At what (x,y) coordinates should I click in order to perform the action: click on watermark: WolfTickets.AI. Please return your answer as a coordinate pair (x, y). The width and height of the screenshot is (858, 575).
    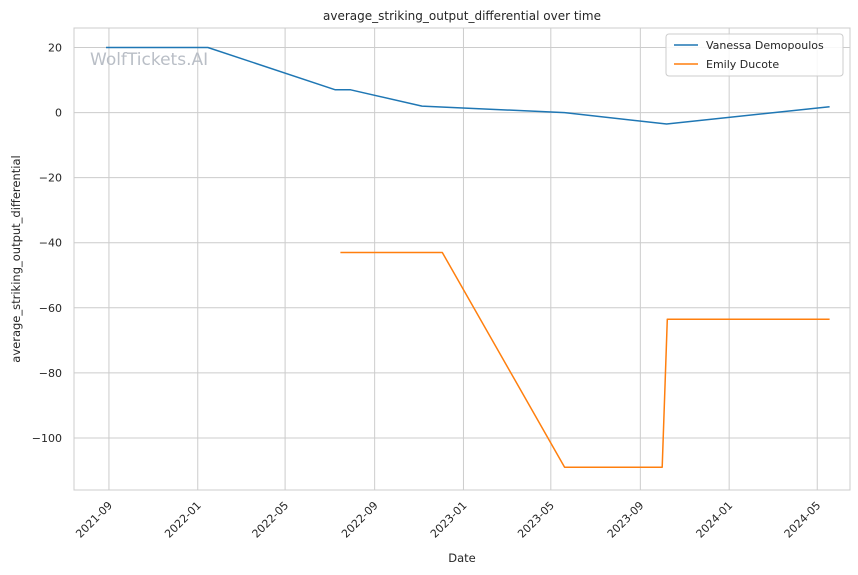
    Looking at the image, I should click on (149, 60).